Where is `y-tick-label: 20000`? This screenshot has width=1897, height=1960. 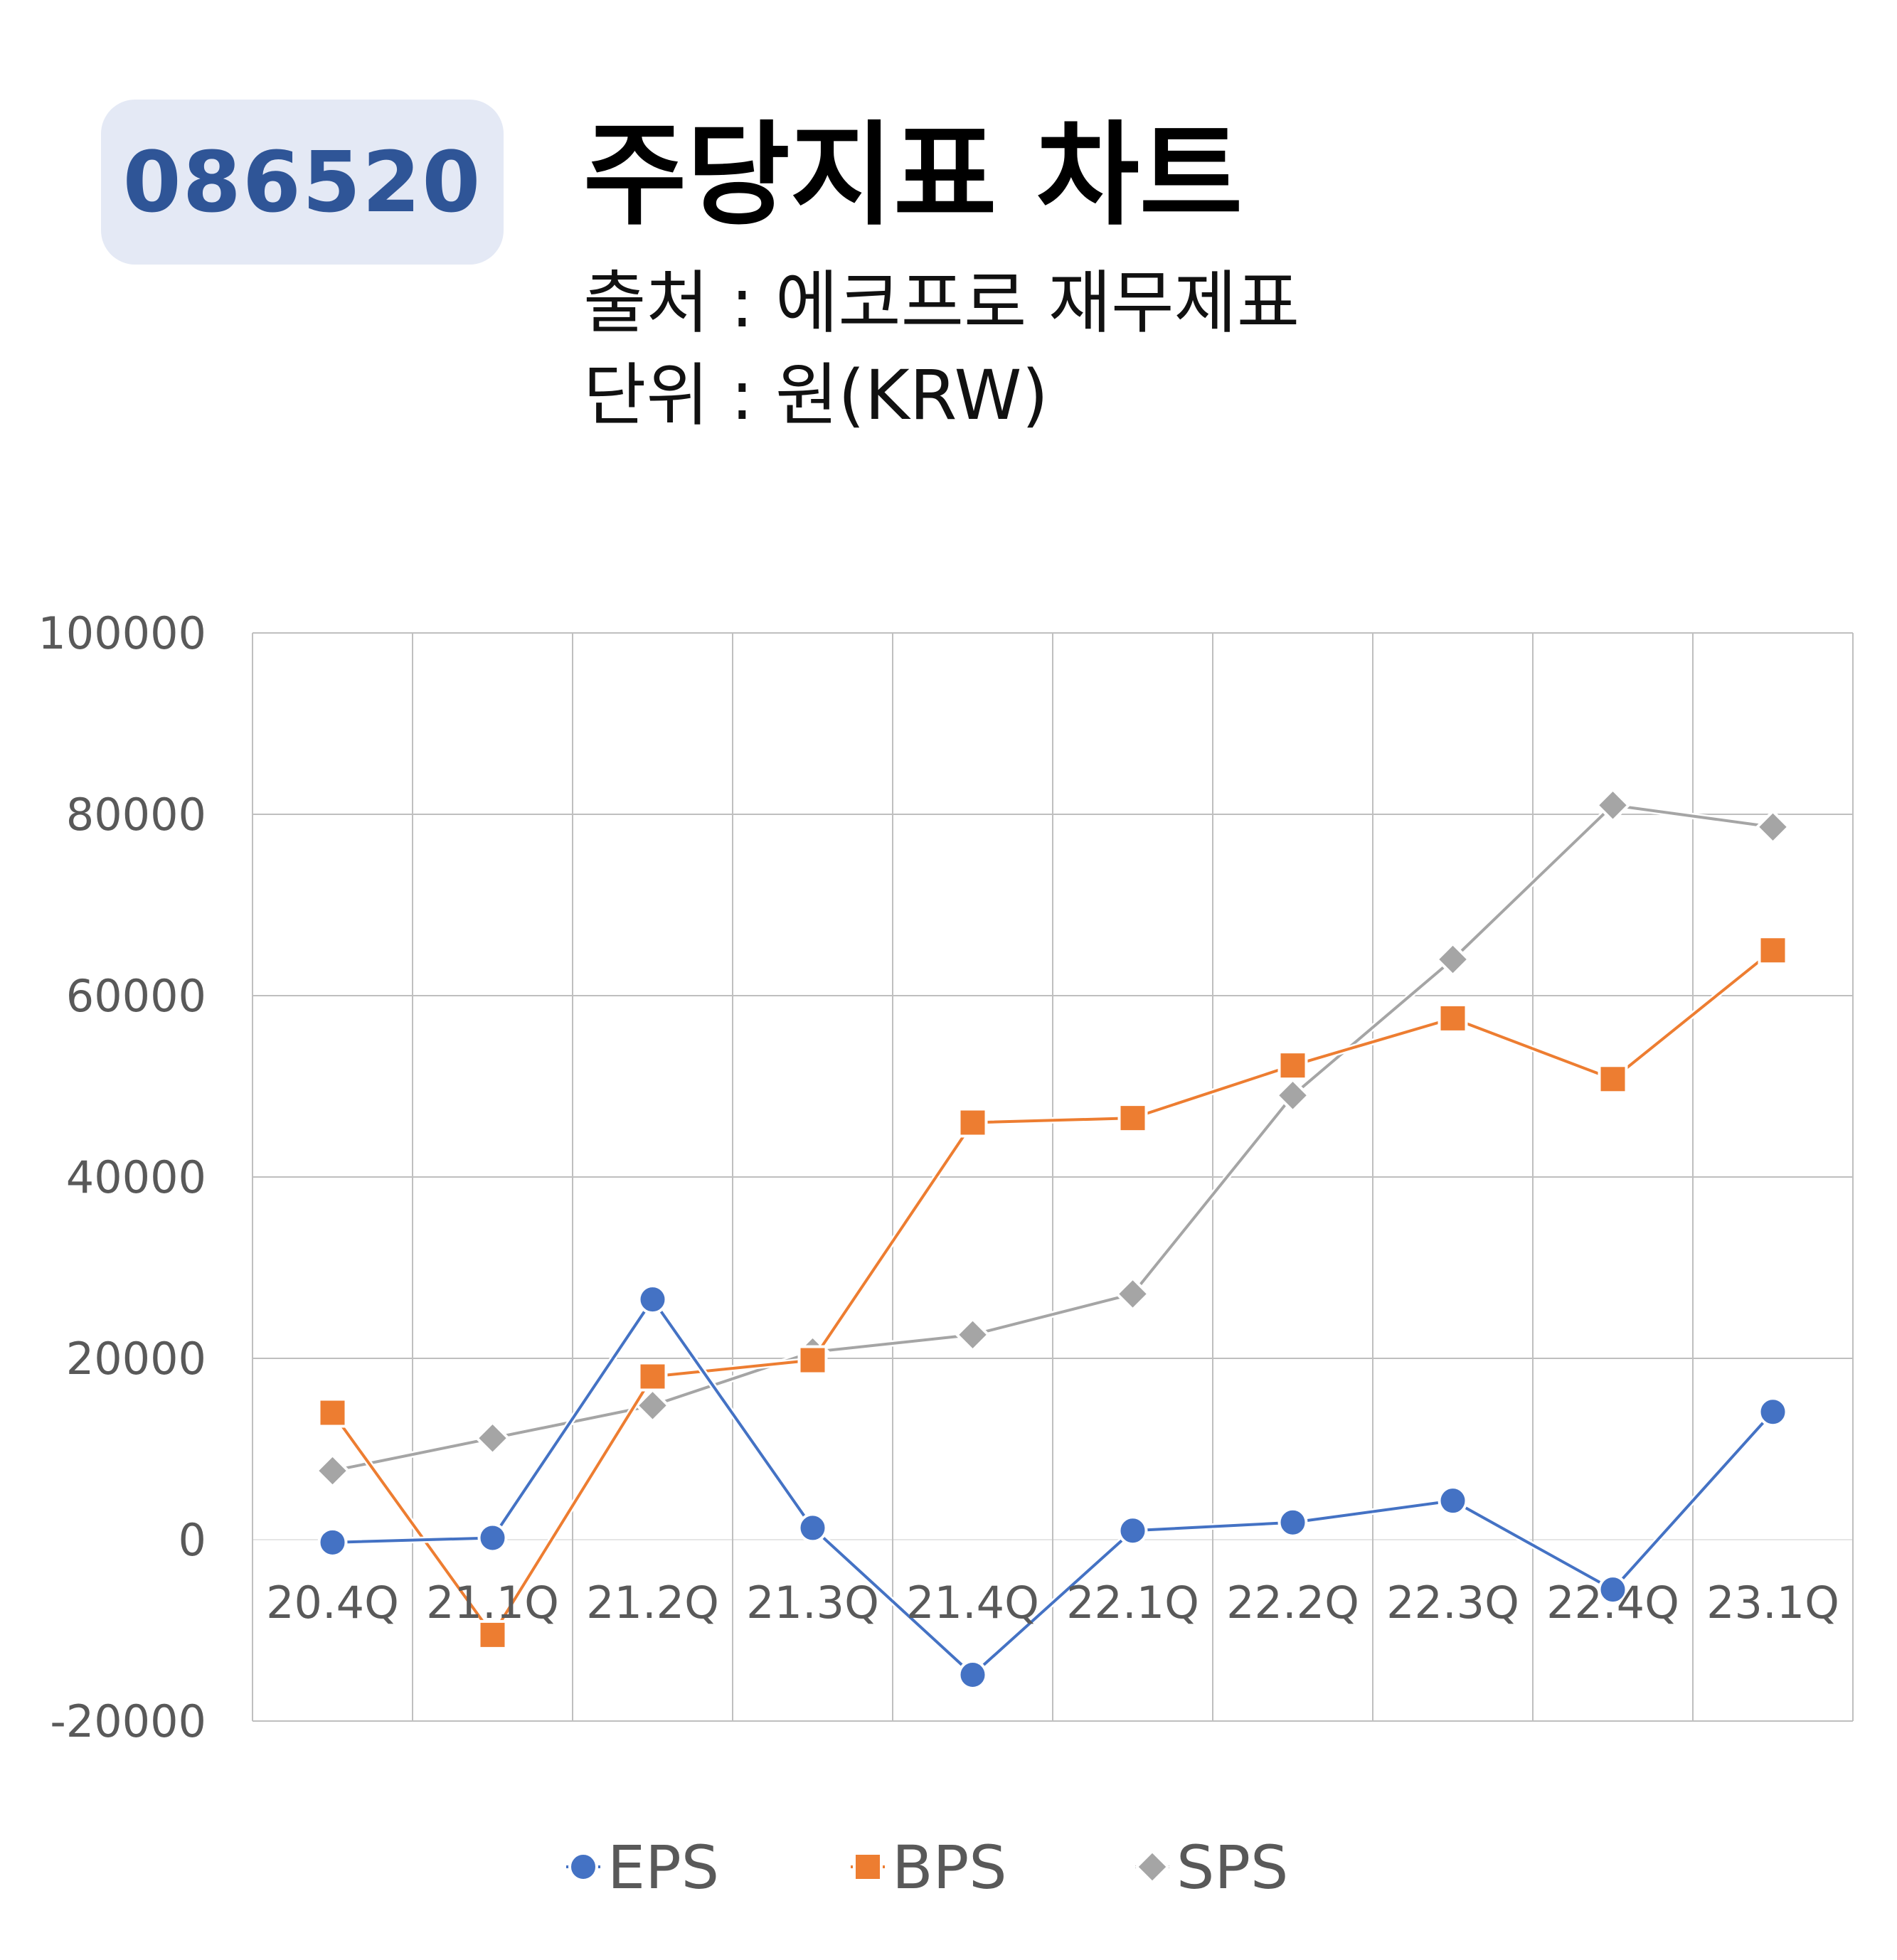 y-tick-label: 20000 is located at coordinates (136, 1359).